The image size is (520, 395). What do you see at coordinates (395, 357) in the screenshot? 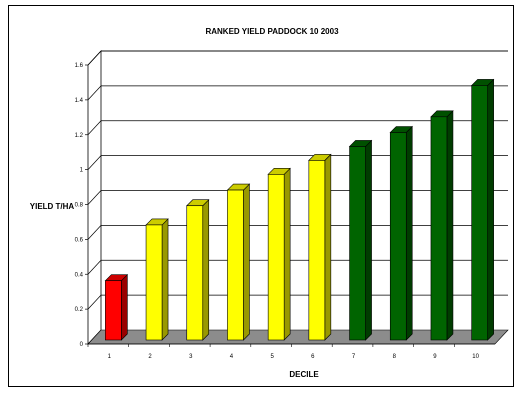
I see `x-tick-label: 8` at bounding box center [395, 357].